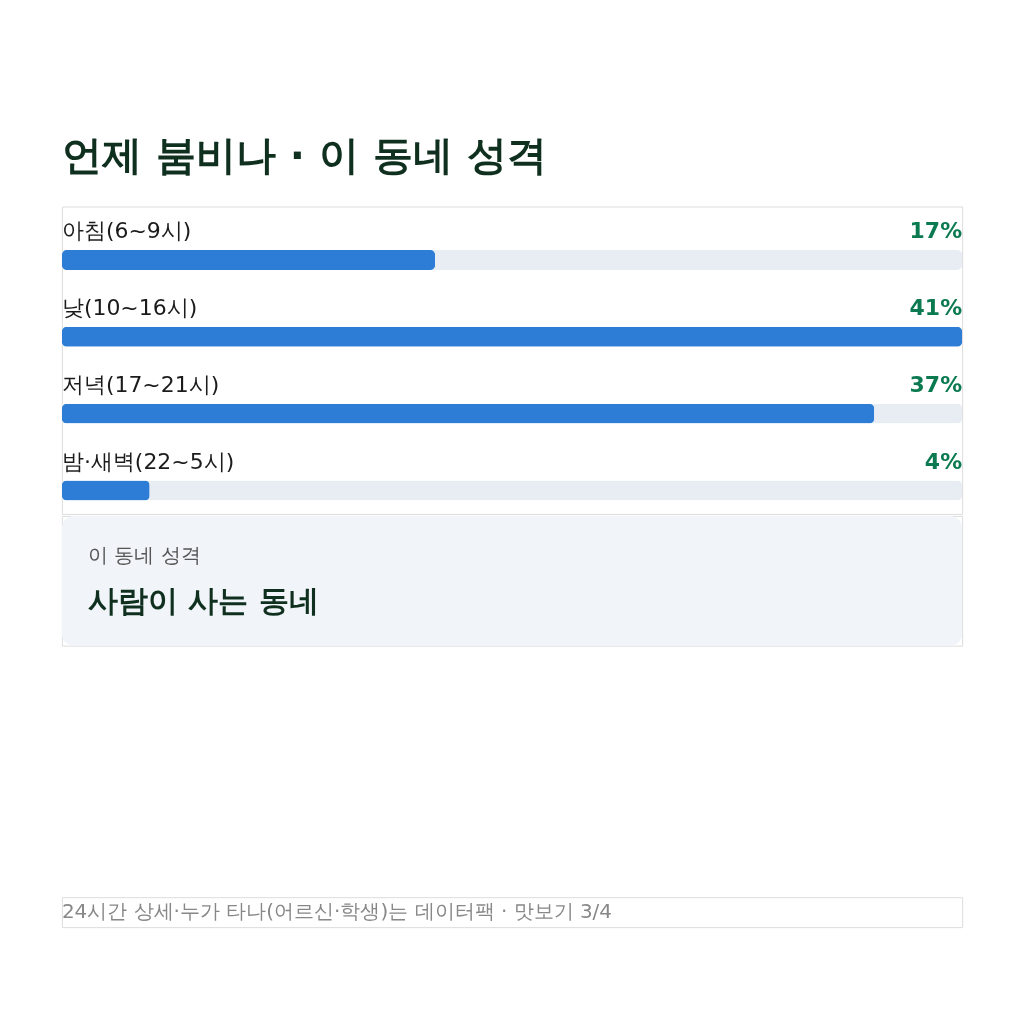  I want to click on y-tick-label: 밤·새벽(22~5시), so click(148, 461).